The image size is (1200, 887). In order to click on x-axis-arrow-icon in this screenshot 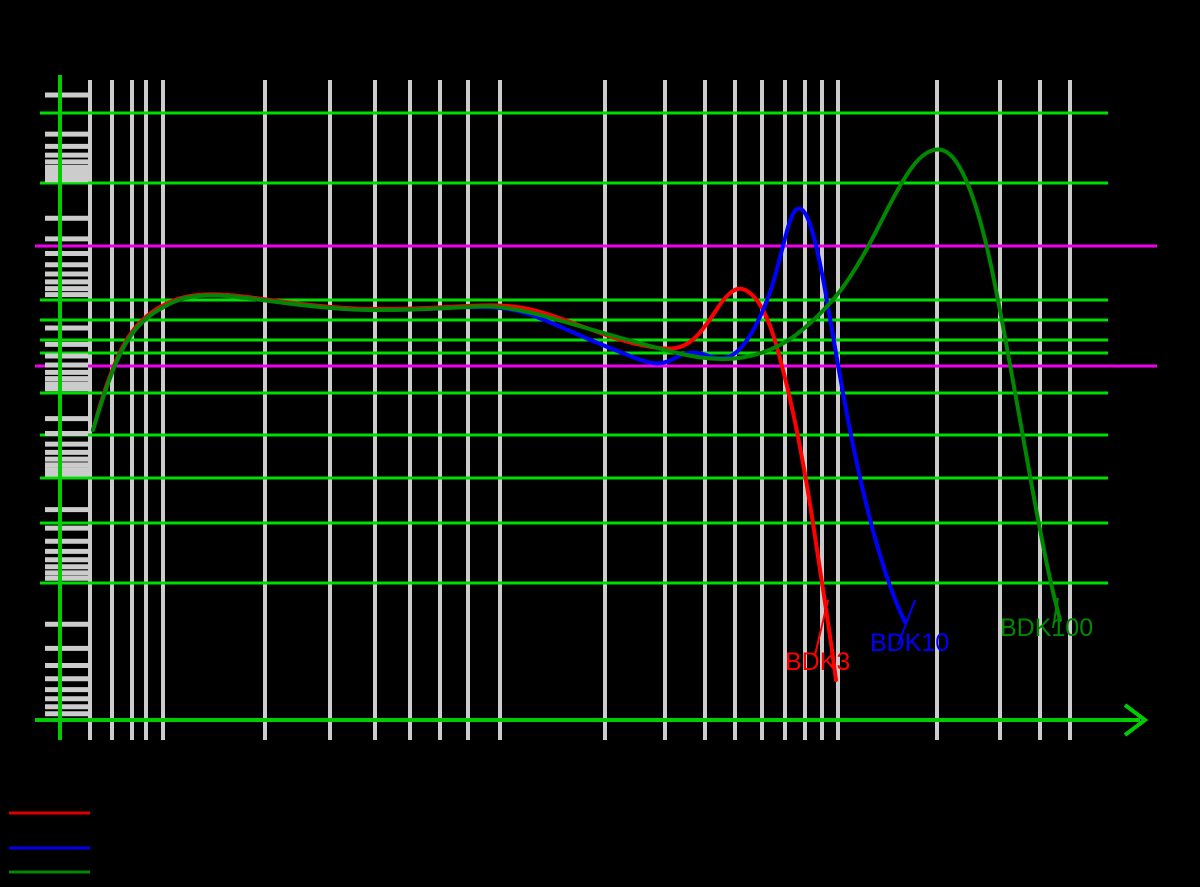, I will do `click(1136, 720)`.